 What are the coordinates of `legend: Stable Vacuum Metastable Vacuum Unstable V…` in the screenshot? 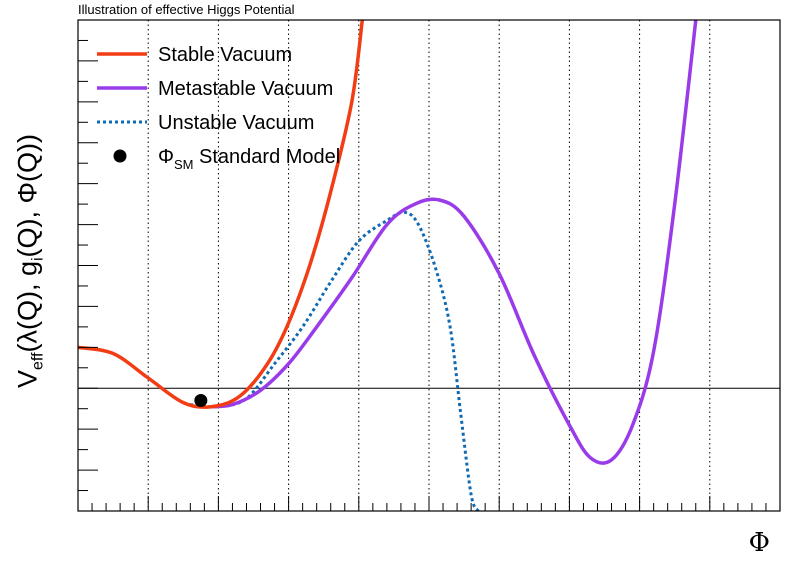 It's located at (218, 108).